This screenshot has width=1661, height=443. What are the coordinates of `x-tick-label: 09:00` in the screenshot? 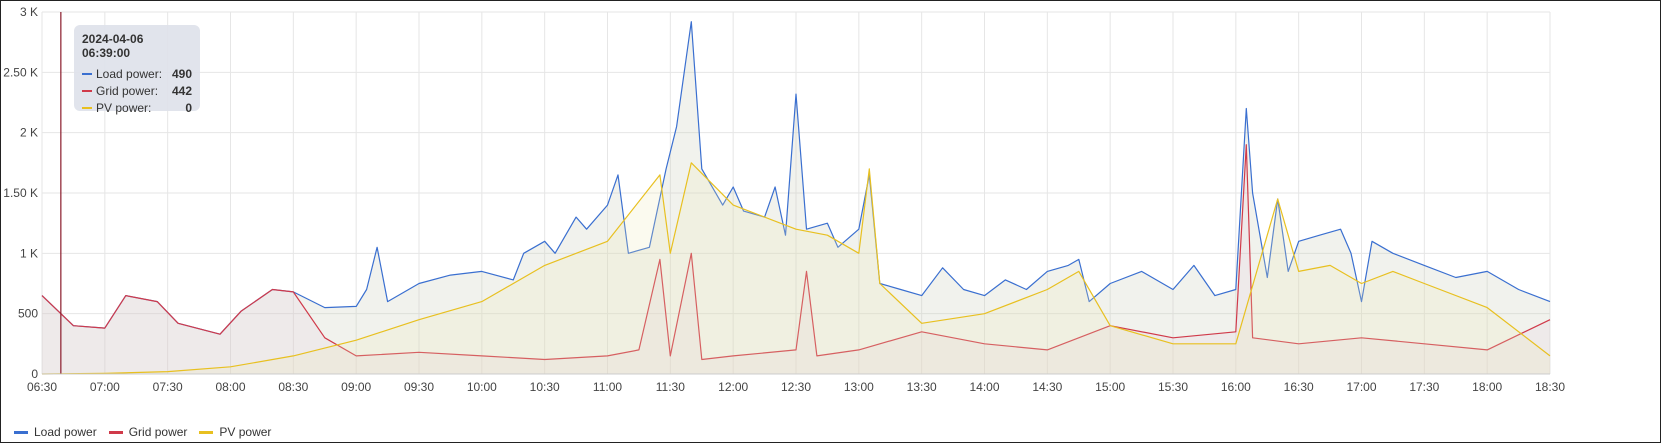 It's located at (356, 387).